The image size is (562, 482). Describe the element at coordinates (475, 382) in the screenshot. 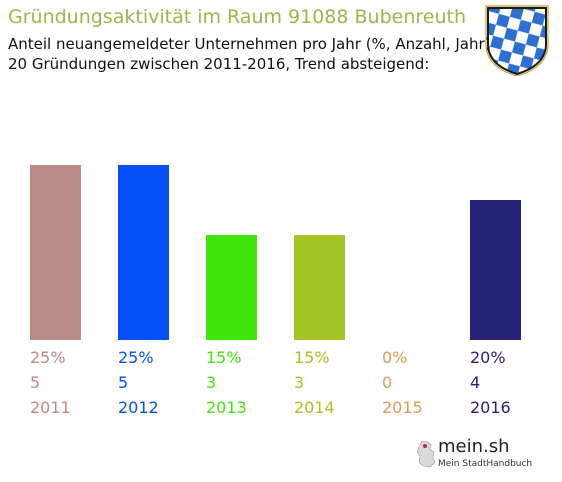

I see `count-label-2016: 4` at that location.